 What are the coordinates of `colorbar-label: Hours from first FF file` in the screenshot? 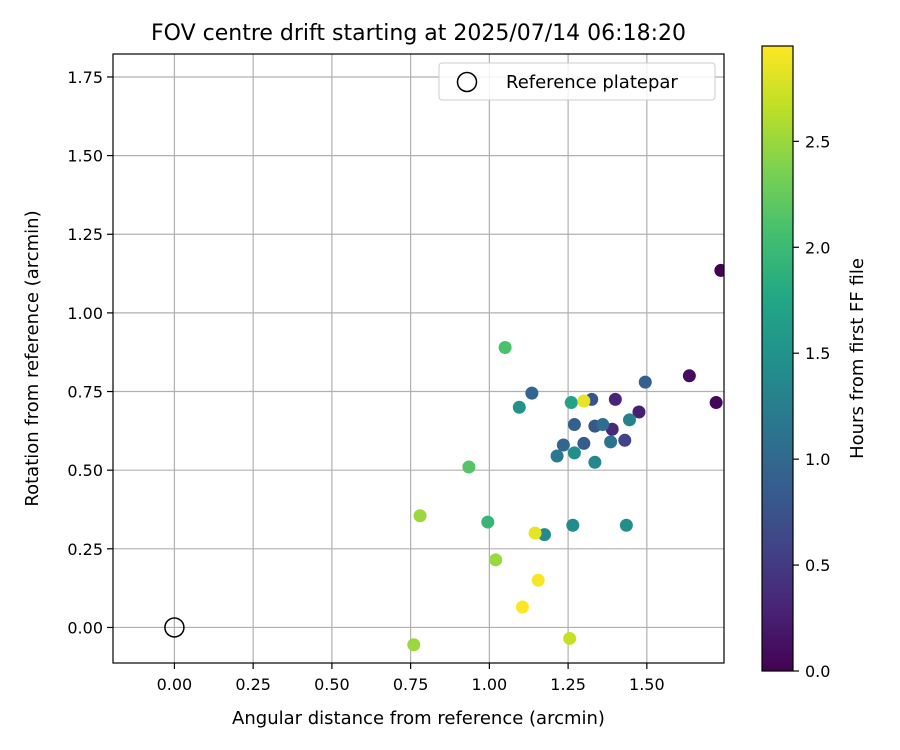 It's located at (857, 358).